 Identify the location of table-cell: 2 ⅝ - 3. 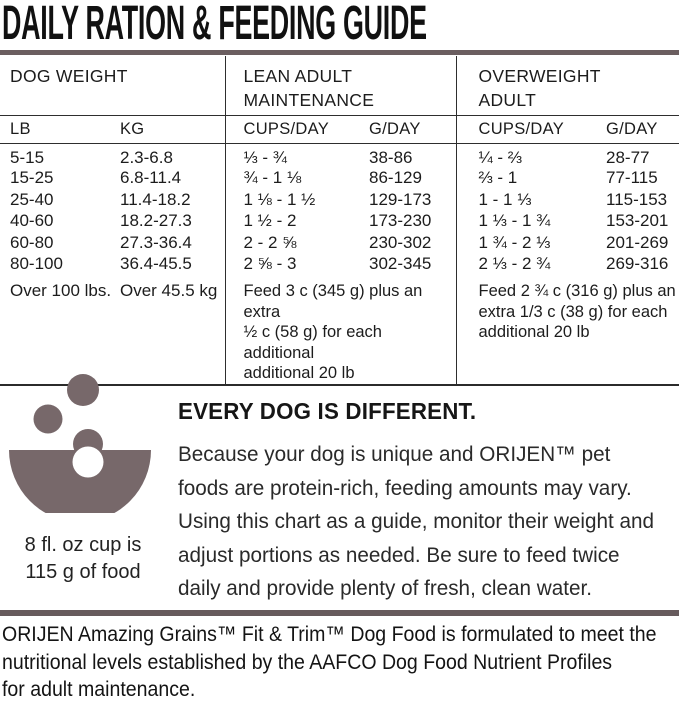
(289, 264).